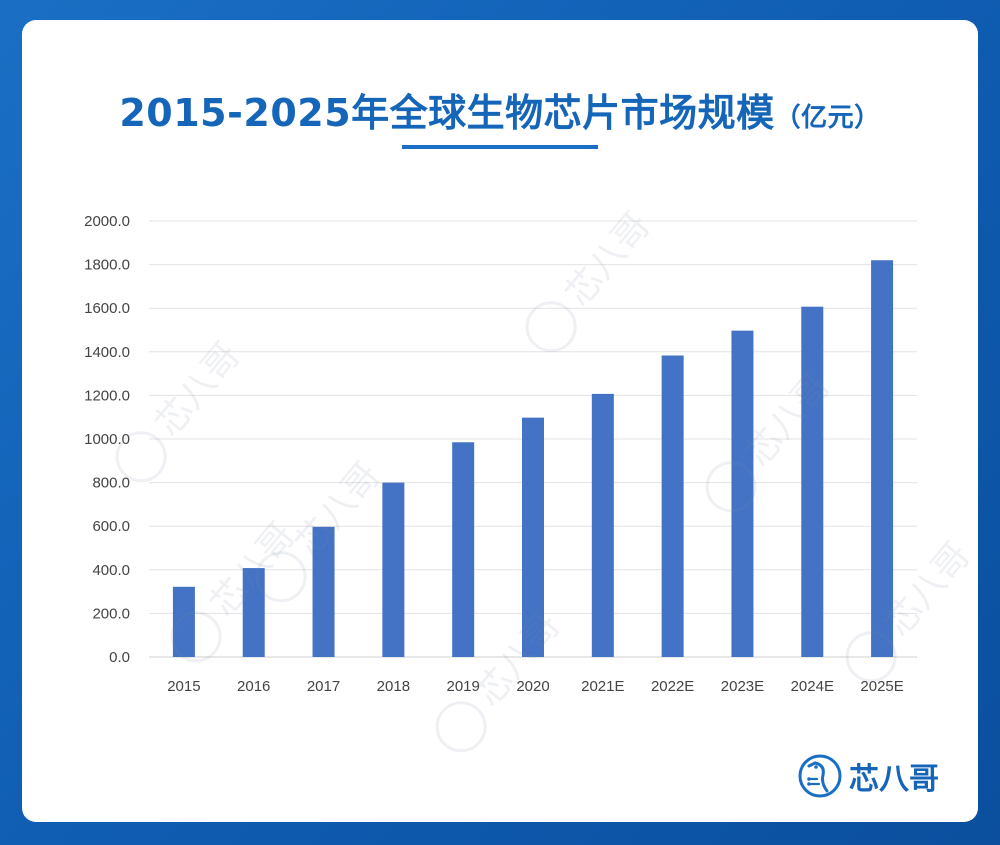 The height and width of the screenshot is (845, 1000). I want to click on y-tick-label: 200.0, so click(111, 613).